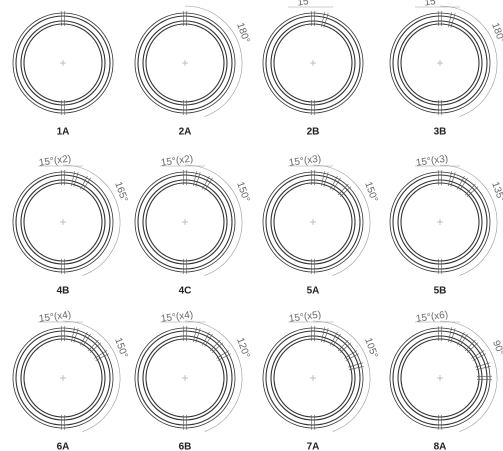 Image resolution: width=503 pixels, height=451 pixels. What do you see at coordinates (185, 132) in the screenshot?
I see `drawing-label: 2A` at bounding box center [185, 132].